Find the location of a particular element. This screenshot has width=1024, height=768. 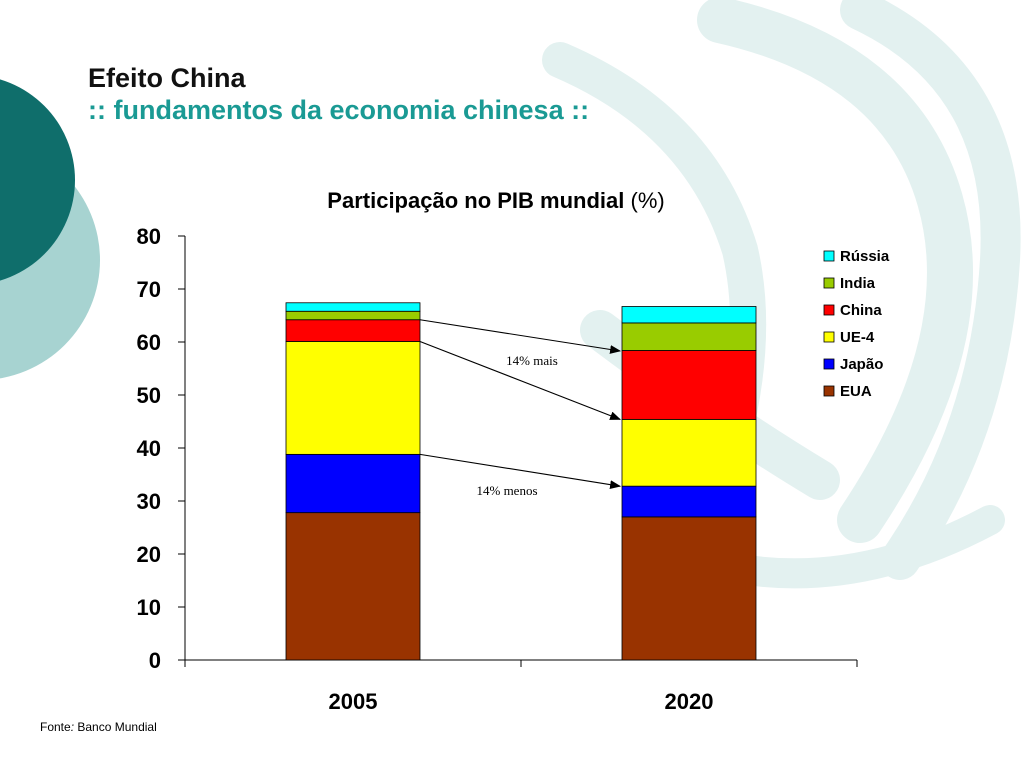

annotation-label-decrease: 14% menos is located at coordinates (506, 490).